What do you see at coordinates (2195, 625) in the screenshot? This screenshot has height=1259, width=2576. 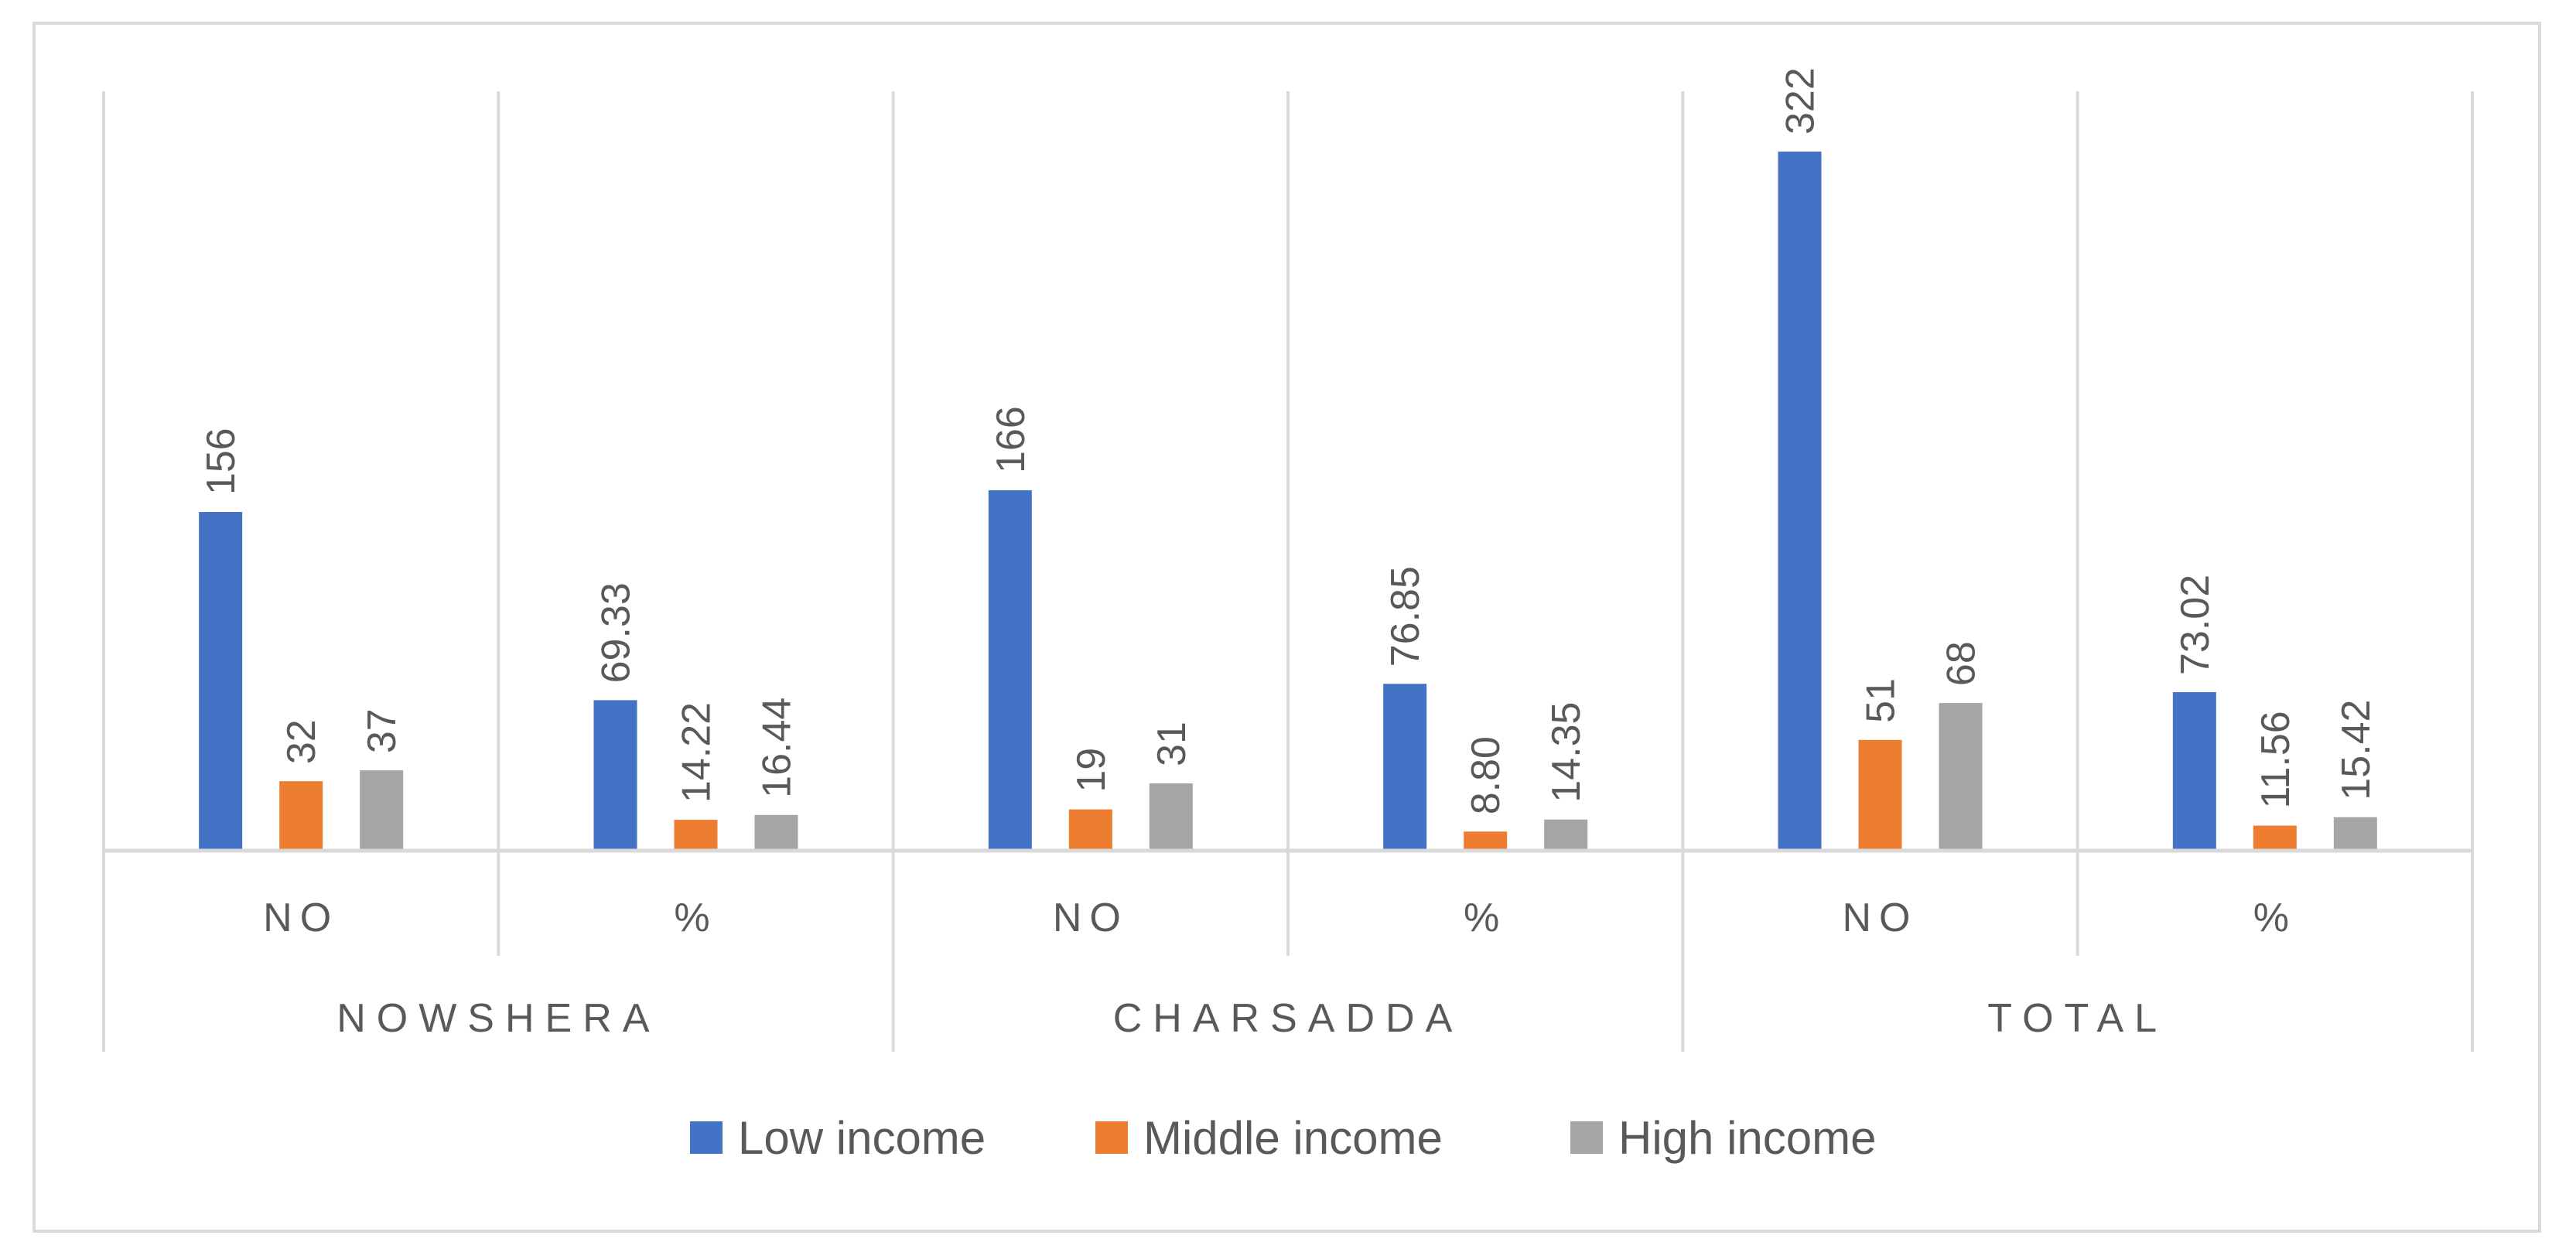 I see `data-label: 73.02` at bounding box center [2195, 625].